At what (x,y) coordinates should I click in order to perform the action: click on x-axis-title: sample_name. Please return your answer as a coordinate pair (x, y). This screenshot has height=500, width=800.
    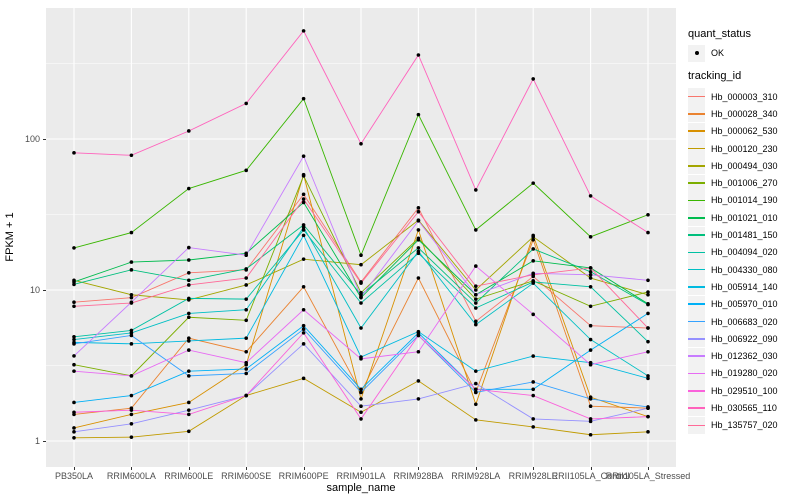
    Looking at the image, I should click on (361, 488).